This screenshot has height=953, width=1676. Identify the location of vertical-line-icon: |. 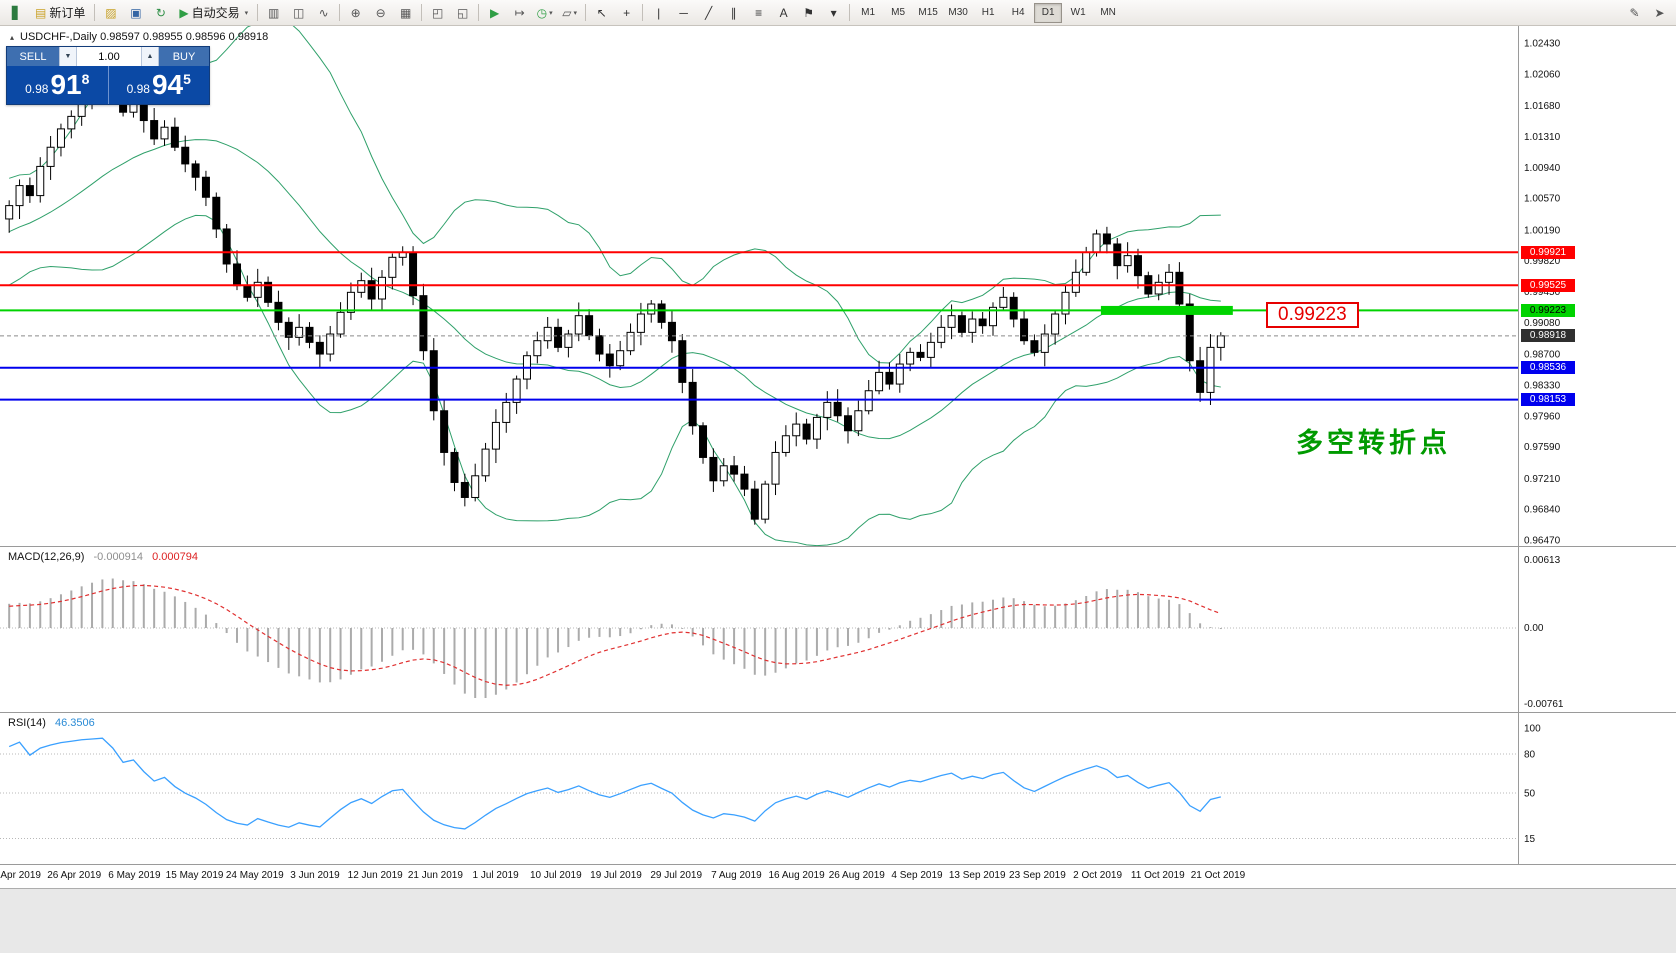
(658, 13).